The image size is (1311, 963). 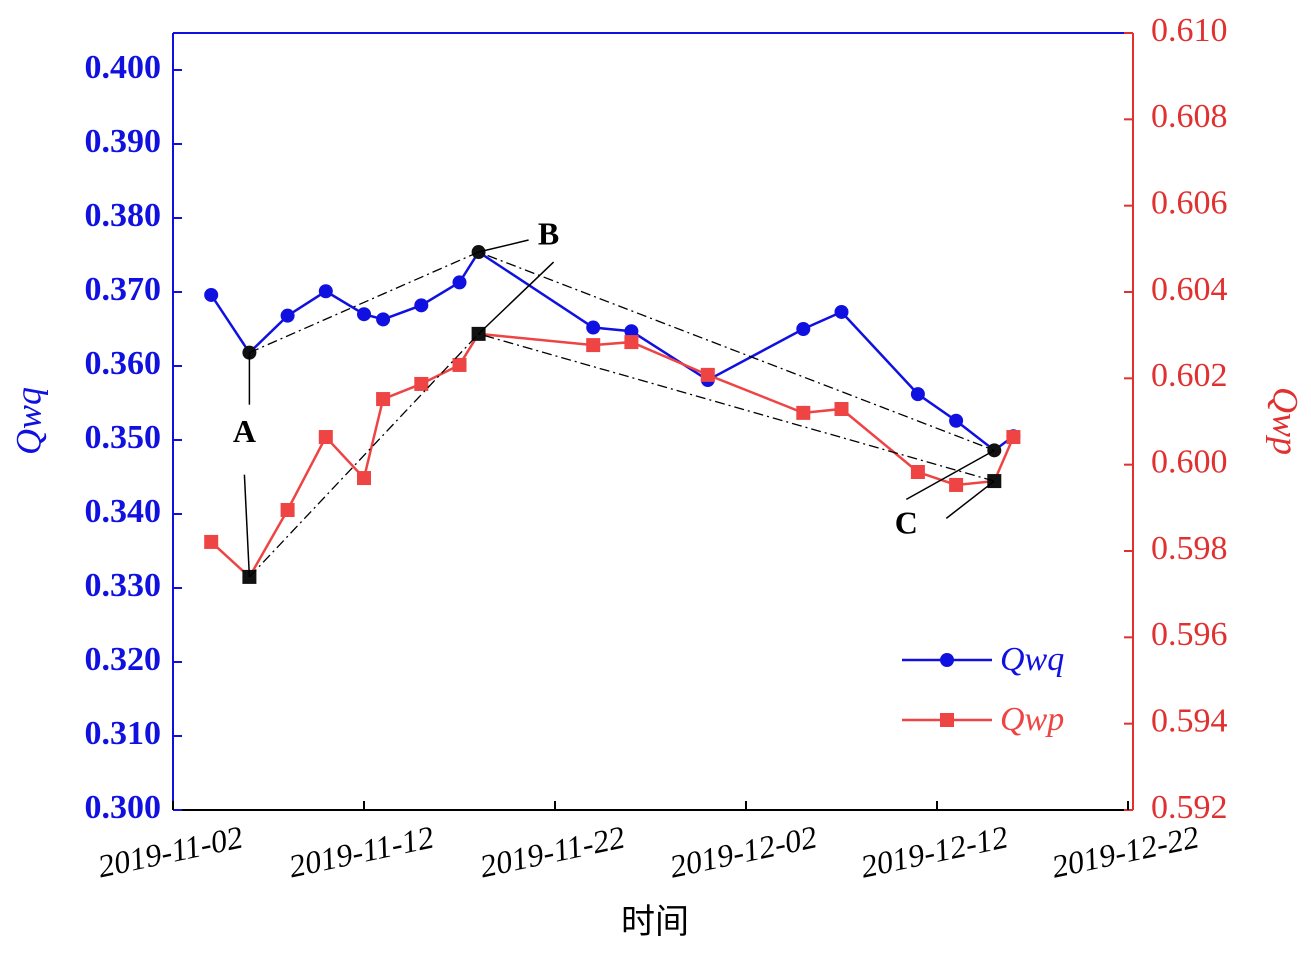 What do you see at coordinates (1189, 202) in the screenshot?
I see `y2-tick-label: 0.606` at bounding box center [1189, 202].